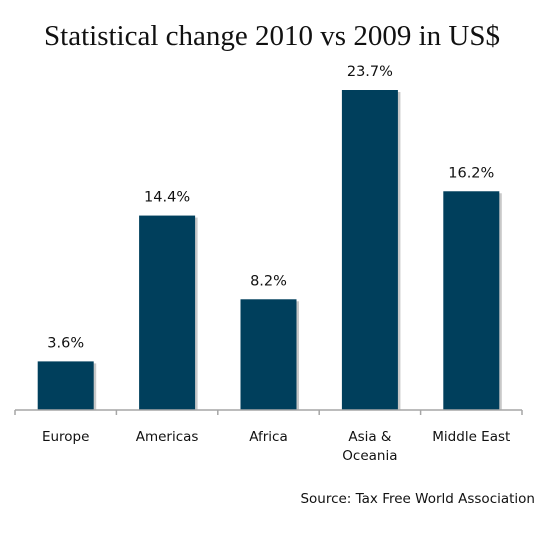 Image resolution: width=544 pixels, height=544 pixels. What do you see at coordinates (370, 437) in the screenshot?
I see `category-label: Asia &` at bounding box center [370, 437].